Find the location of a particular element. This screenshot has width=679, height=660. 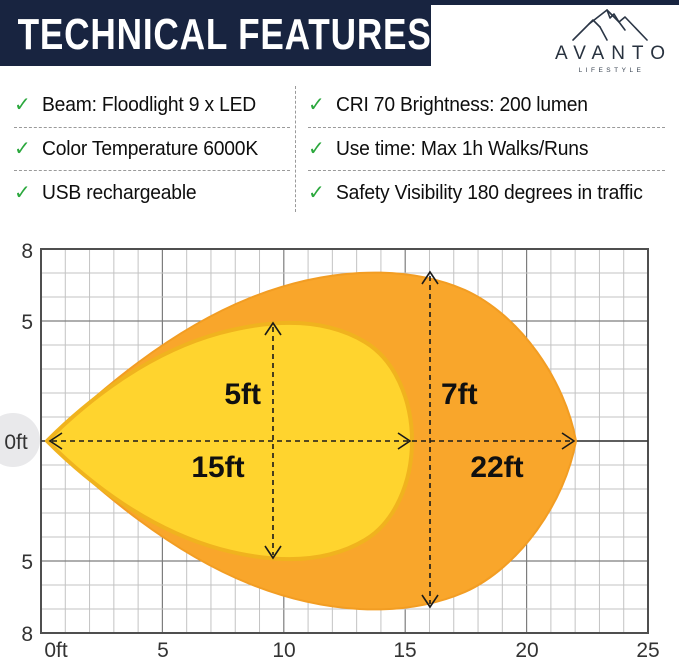

page-title: TECHNICAL FEATURES is located at coordinates (224, 34).